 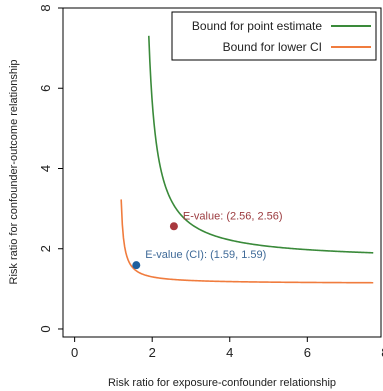 What do you see at coordinates (45, 328) in the screenshot?
I see `y-tick-label: 0` at bounding box center [45, 328].